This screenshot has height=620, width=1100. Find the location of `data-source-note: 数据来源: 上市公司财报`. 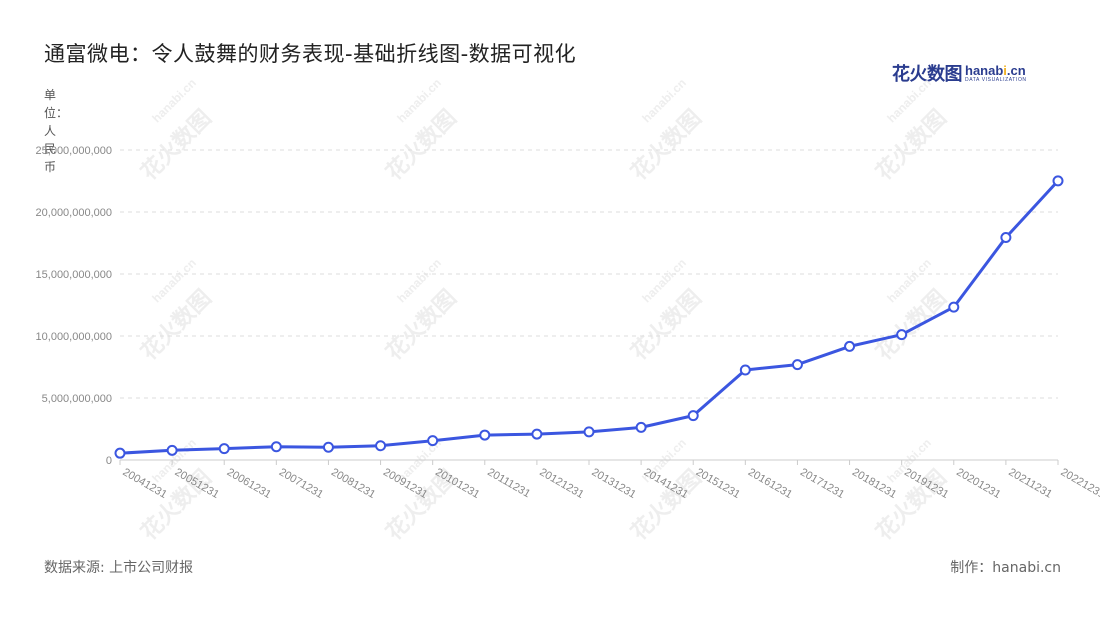

data-source-note: 数据来源: 上市公司财报 is located at coordinates (119, 568).